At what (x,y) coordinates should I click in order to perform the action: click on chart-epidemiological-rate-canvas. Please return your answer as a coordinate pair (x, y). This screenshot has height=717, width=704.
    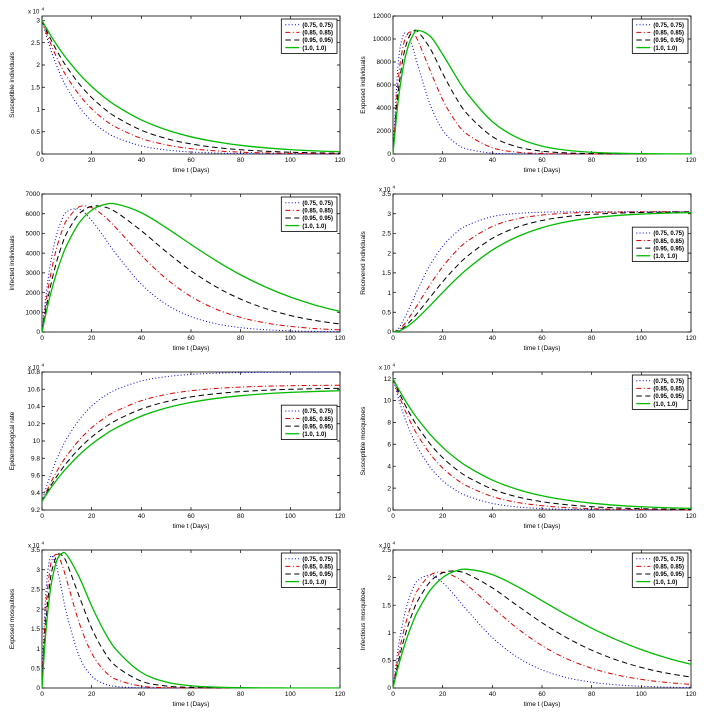
    Looking at the image, I should click on (176, 447).